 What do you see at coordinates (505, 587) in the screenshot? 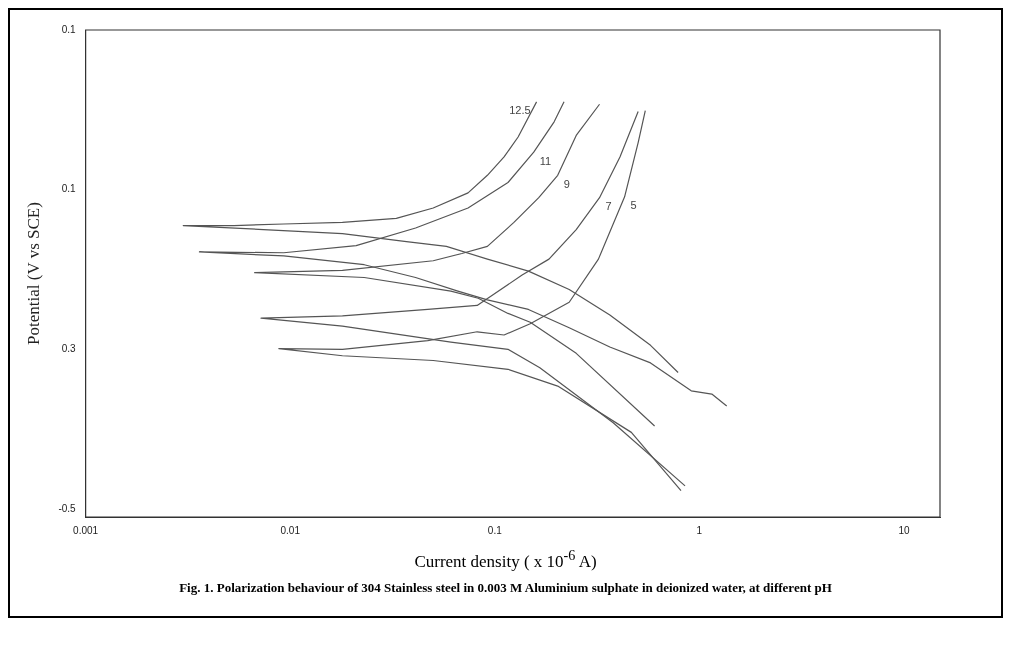
I see `caption: Fig. 1. Polarization behaviour of 304 Stainless steel in 0.003 M Aluminium sulphate in deionized water, at different pH` at bounding box center [505, 587].